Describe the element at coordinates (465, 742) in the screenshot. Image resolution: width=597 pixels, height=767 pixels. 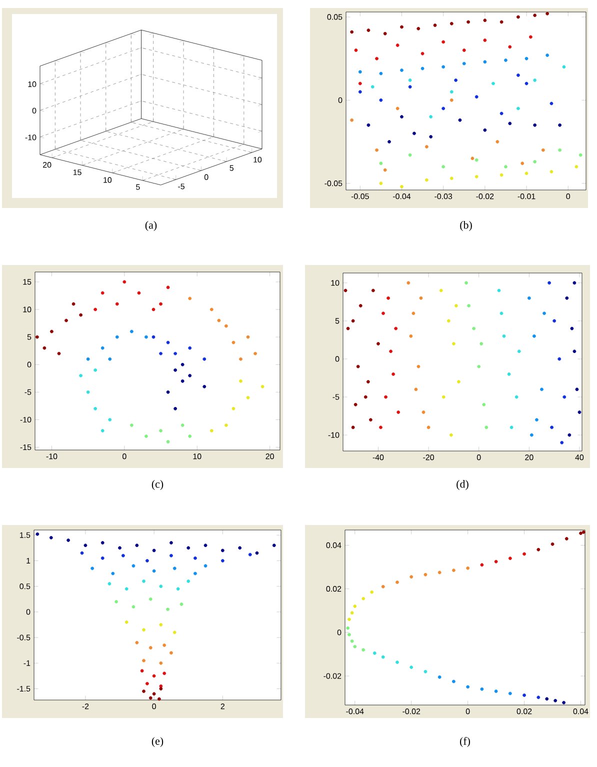
I see `text: (f)` at that location.